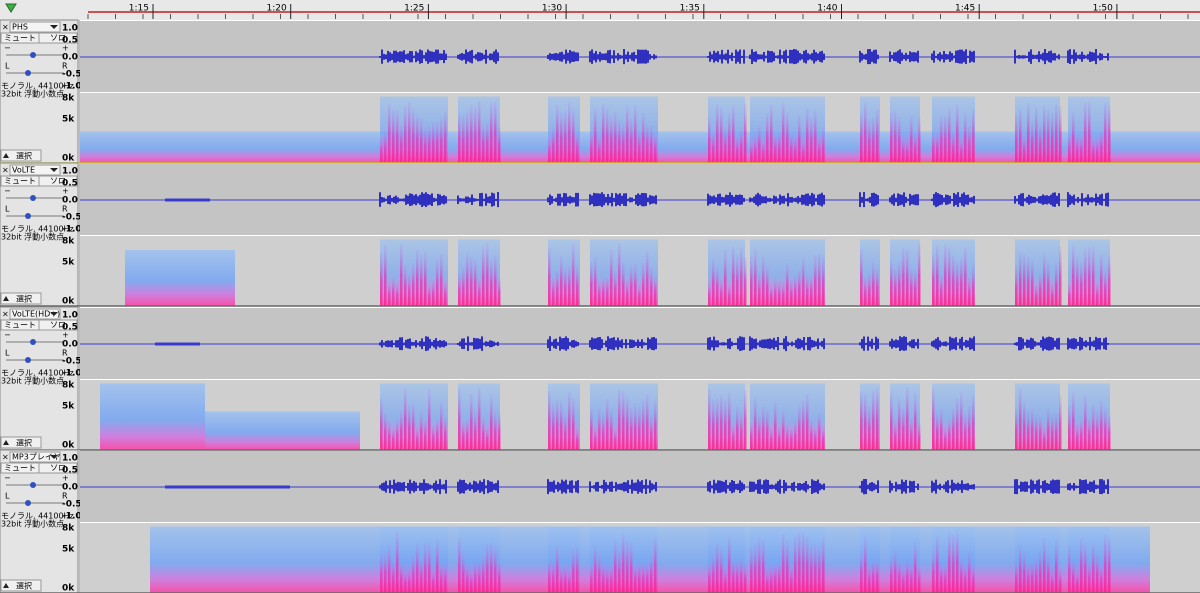 This screenshot has width=1200, height=593. I want to click on ruler-label: 1:20, so click(276, 9).